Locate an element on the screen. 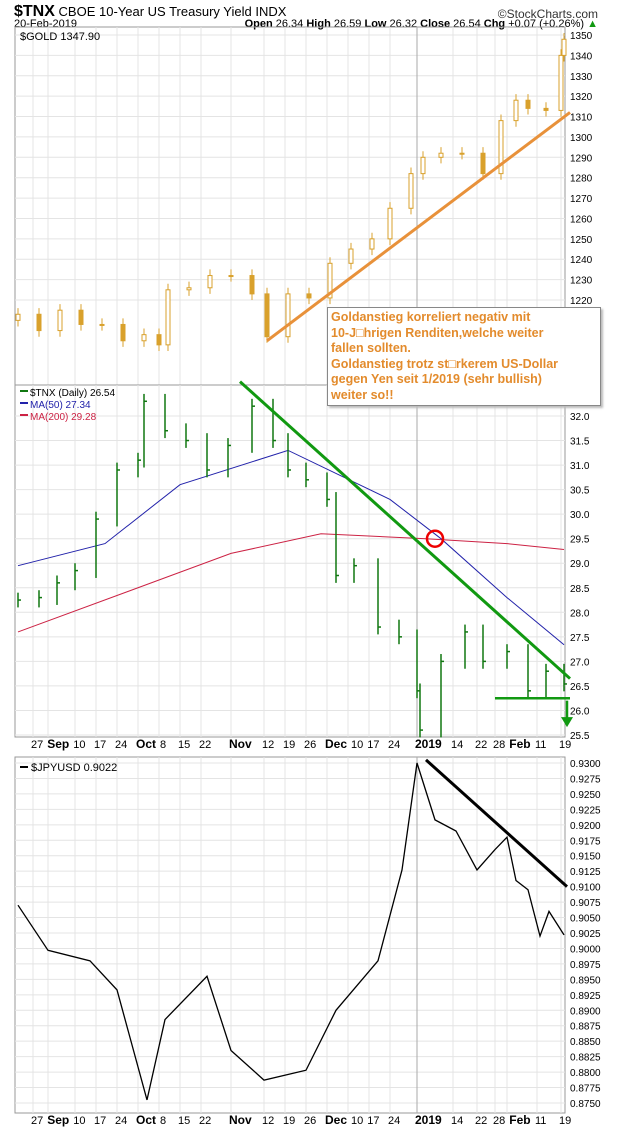 Image resolution: width=620 pixels, height=1128 pixels. y-tick-label: 32.0 is located at coordinates (580, 417).